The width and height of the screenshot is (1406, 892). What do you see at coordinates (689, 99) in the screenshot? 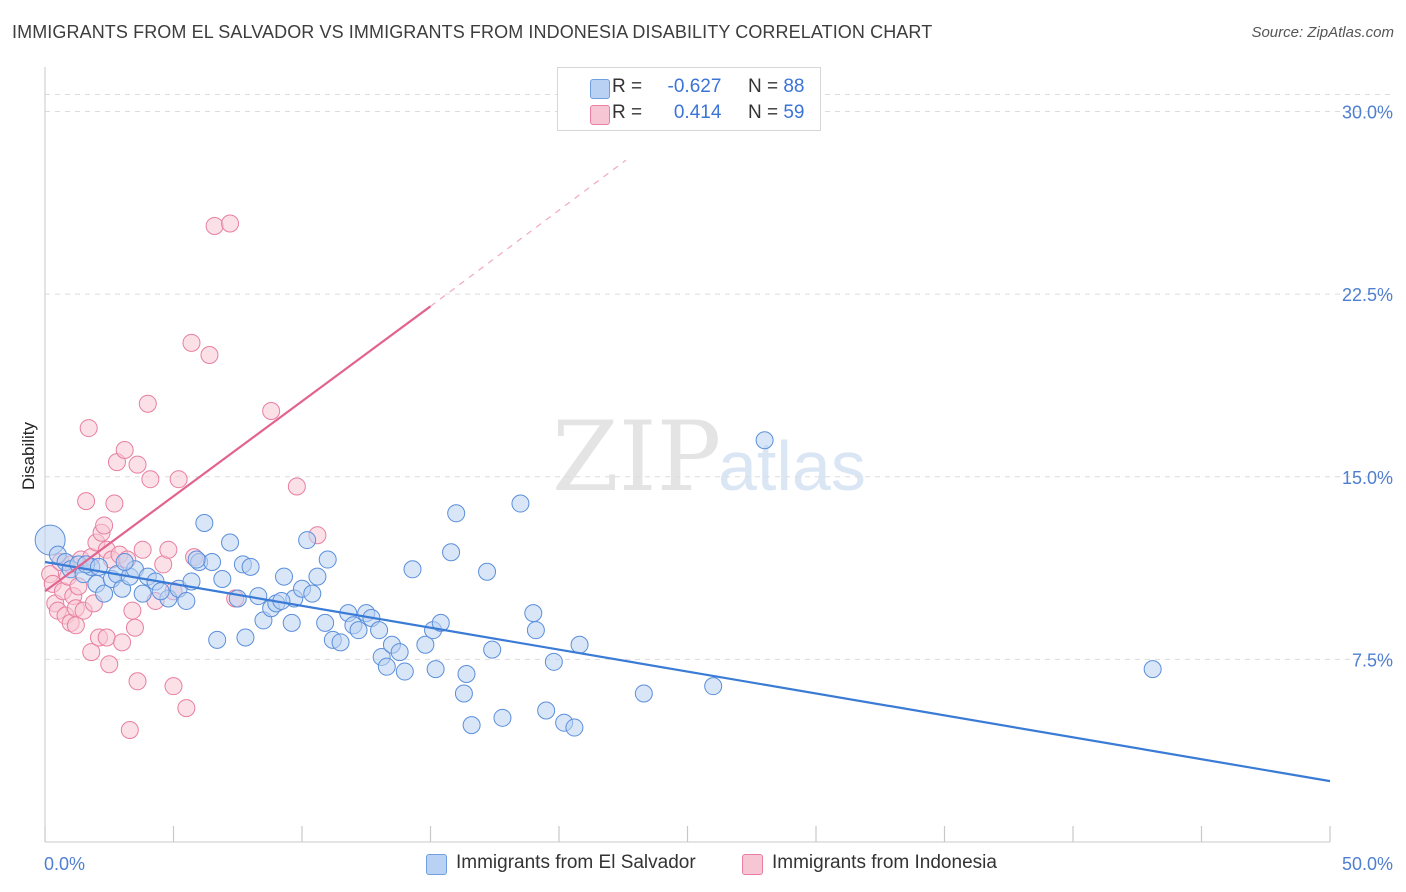
I see `correlation-legend: R = -0.627 N = 88 R = 0.414 N = 59` at bounding box center [689, 99].